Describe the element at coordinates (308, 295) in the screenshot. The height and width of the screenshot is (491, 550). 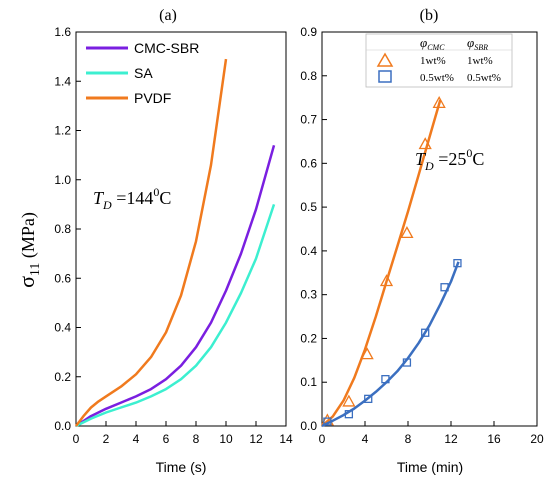
I see `y-tick-label-b-3: 0.3` at that location.